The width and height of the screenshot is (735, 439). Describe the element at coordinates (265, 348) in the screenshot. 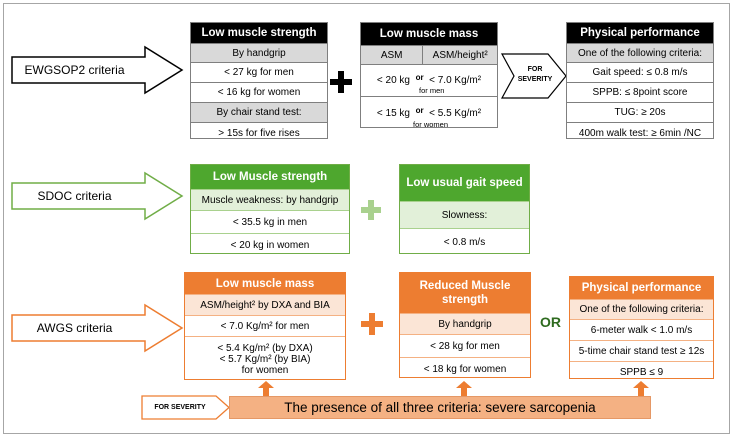

I see `women-dxa-value: < 5.4 Kg/m² (by DXA)` at that location.